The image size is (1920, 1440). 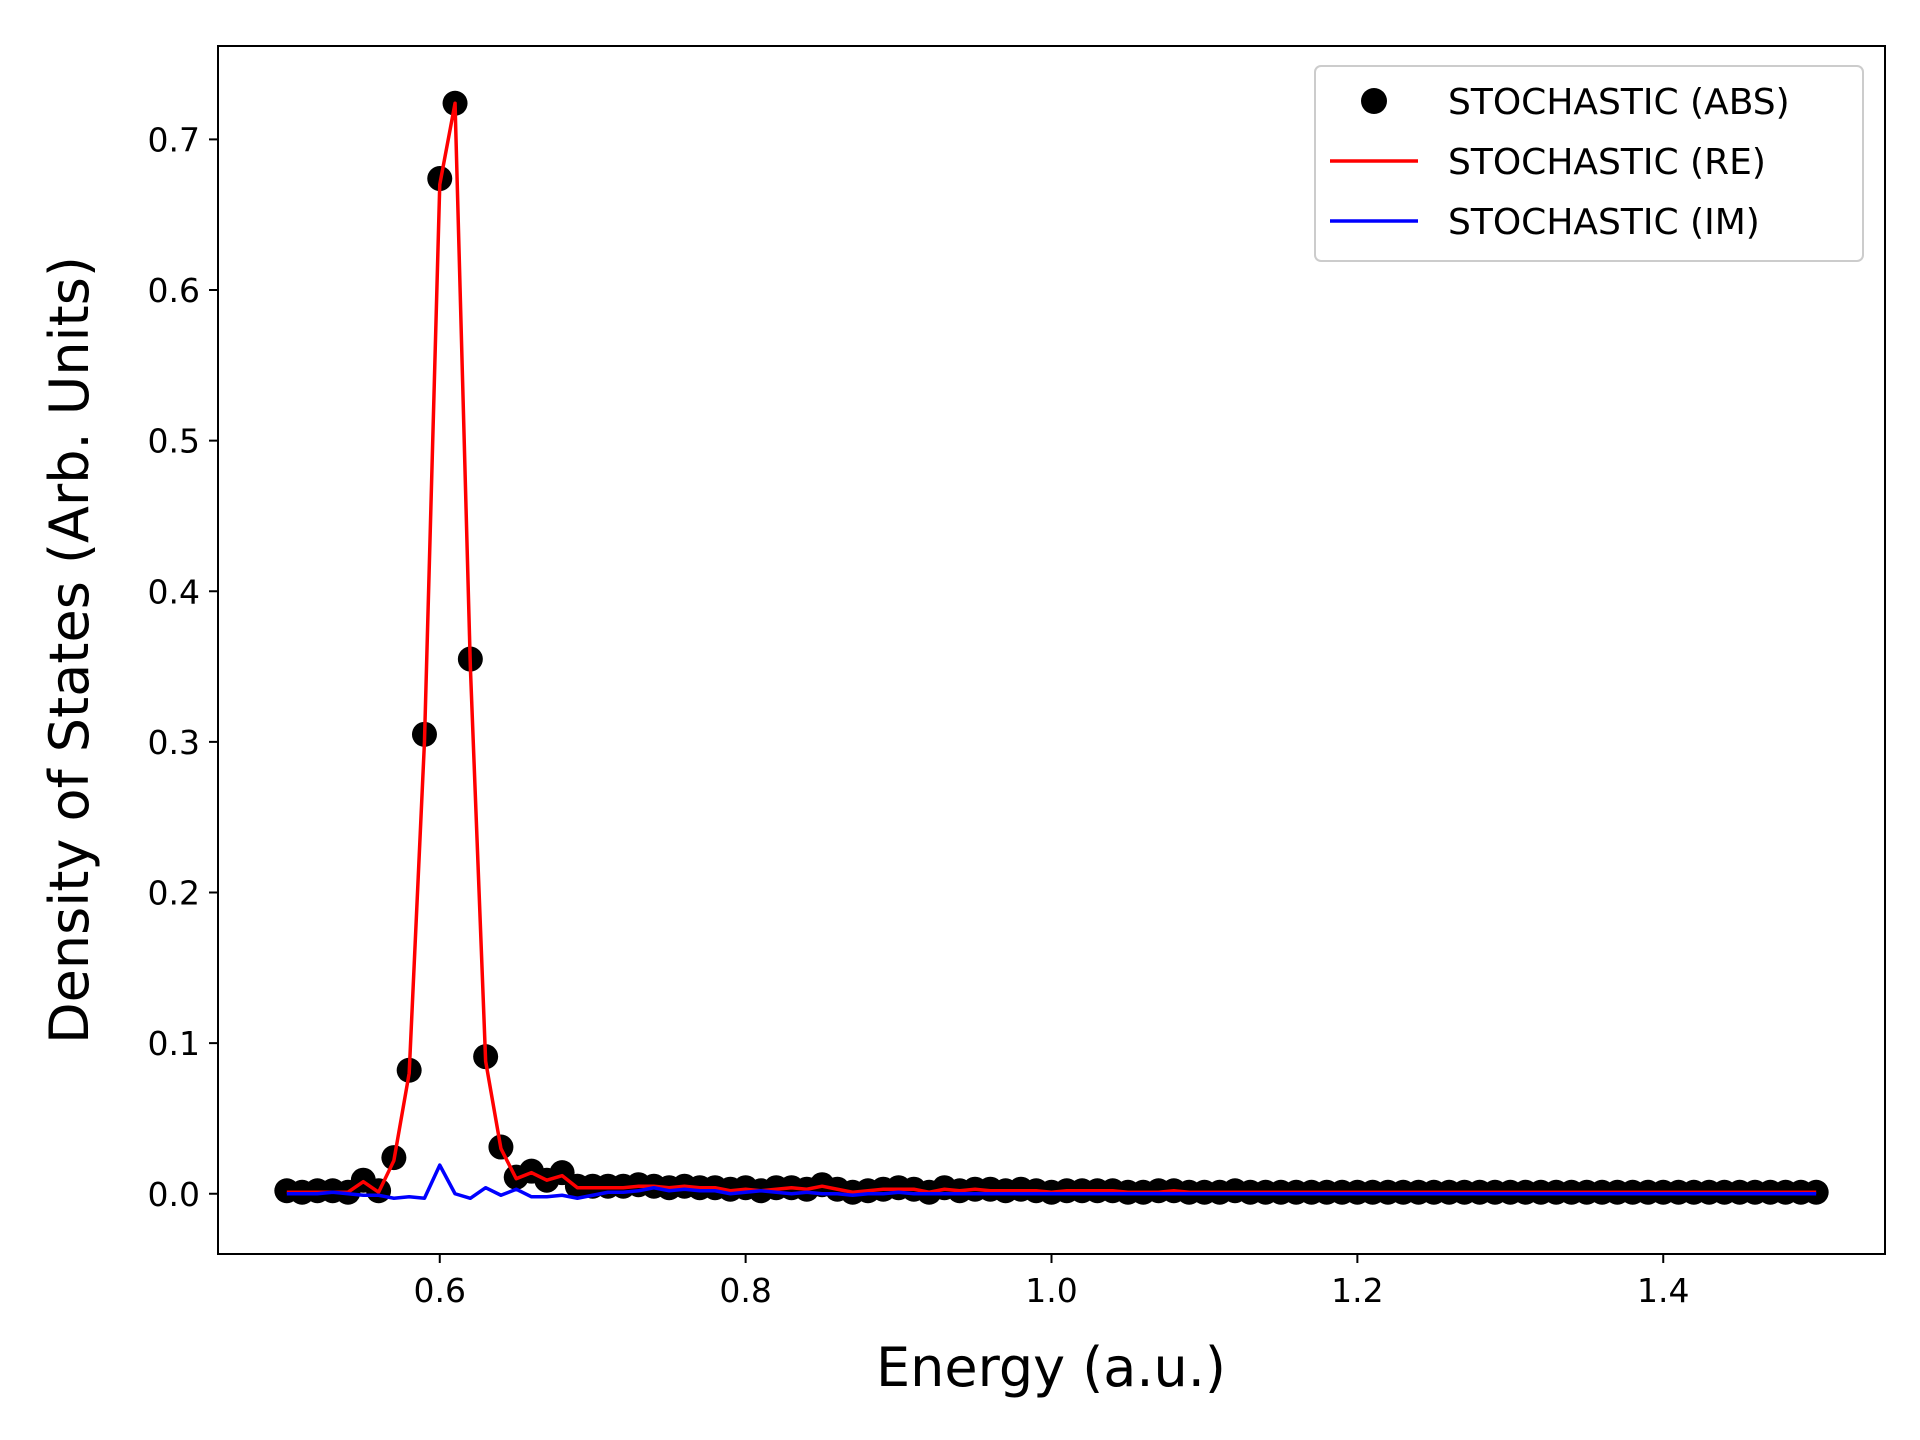 I want to click on legend-marker-abs, so click(x=1374, y=101).